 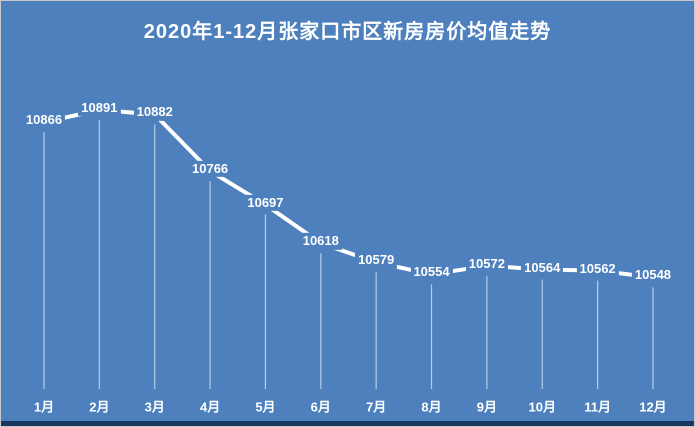 I want to click on x-axis-label: 10月, so click(x=542, y=407).